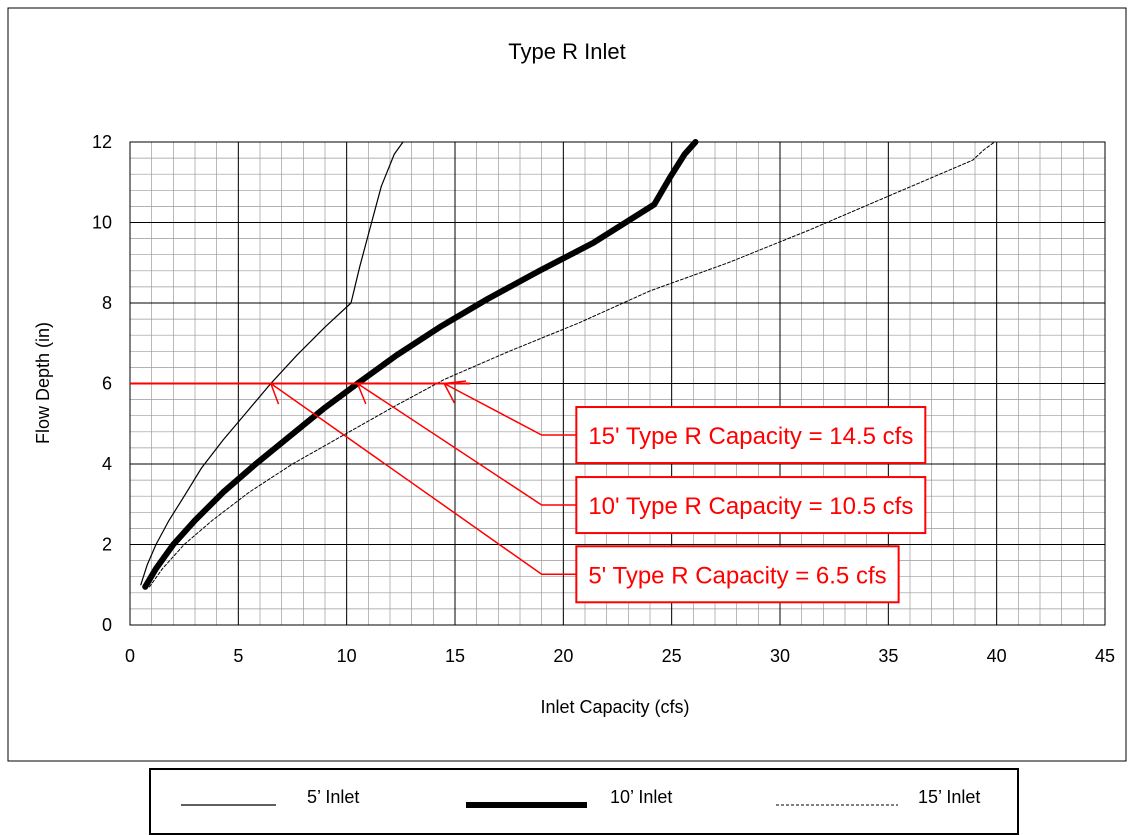 The height and width of the screenshot is (835, 1129). What do you see at coordinates (102, 223) in the screenshot?
I see `y-tick-label: 10` at bounding box center [102, 223].